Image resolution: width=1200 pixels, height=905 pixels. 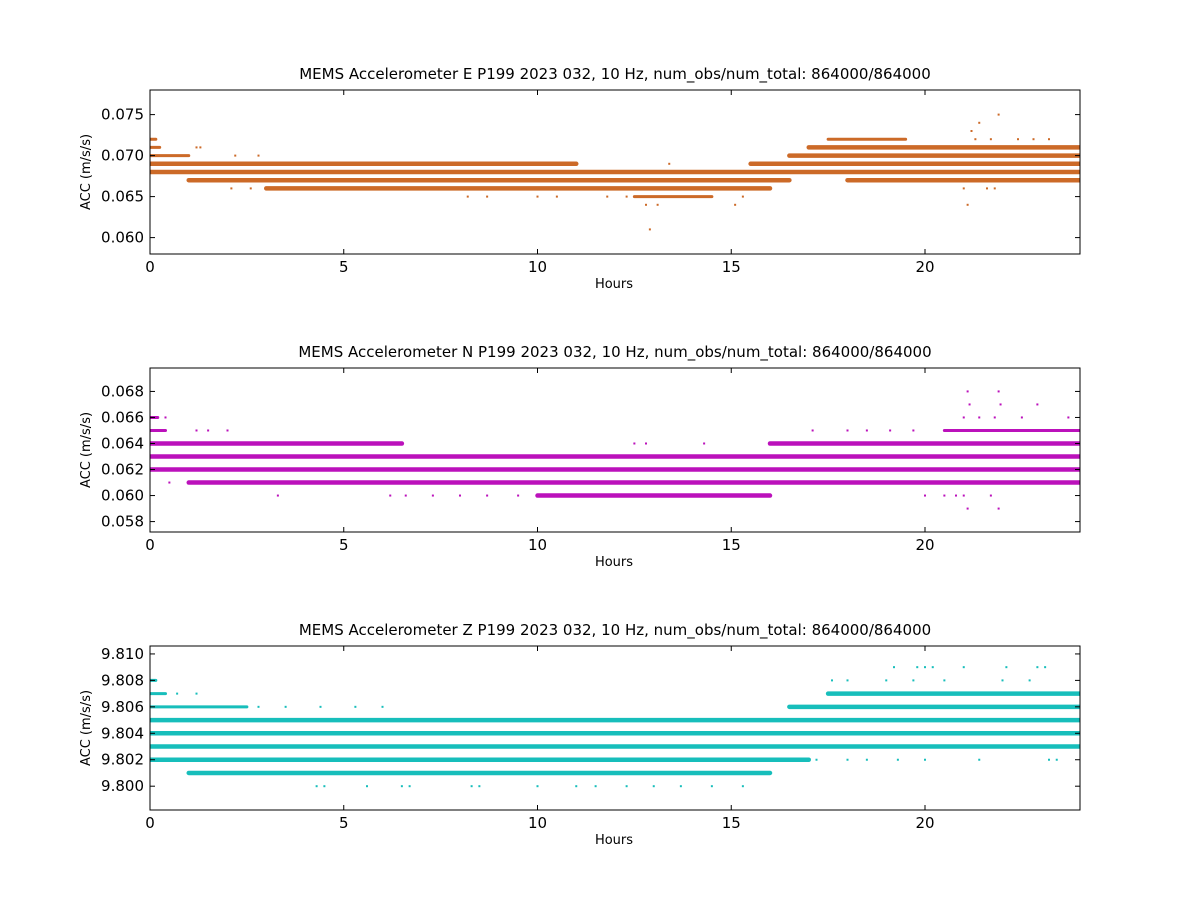 What do you see at coordinates (122, 496) in the screenshot?
I see `y-tick-label: 0.060` at bounding box center [122, 496].